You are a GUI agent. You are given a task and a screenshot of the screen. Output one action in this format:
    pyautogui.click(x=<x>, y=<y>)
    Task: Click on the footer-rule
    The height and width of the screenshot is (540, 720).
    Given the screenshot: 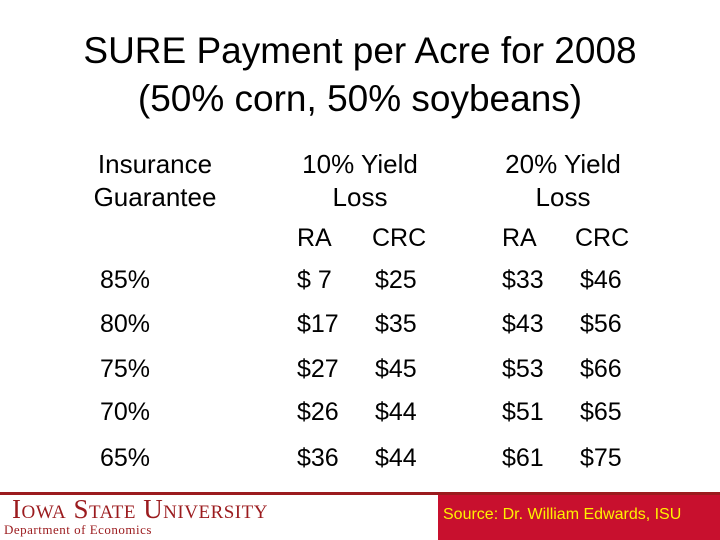 What is the action you would take?
    pyautogui.click(x=360, y=493)
    